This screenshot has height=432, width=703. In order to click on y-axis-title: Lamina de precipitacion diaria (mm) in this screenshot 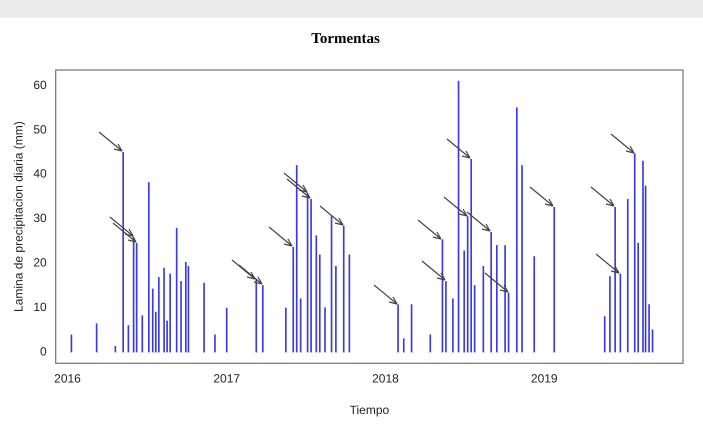, I will do `click(19, 216)`.